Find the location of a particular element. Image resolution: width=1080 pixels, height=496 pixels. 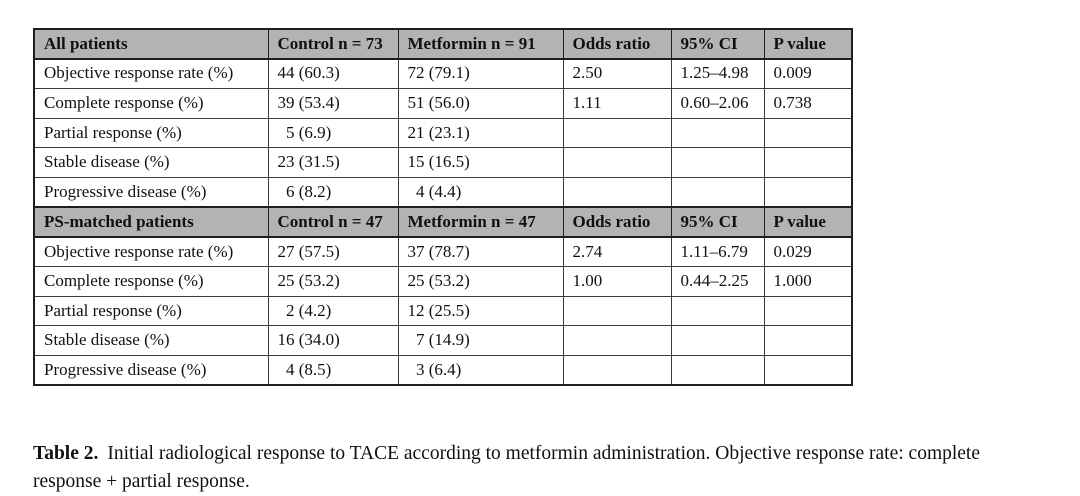

table-row: Partial response (%) 5 (6.9) 21 (23.1) is located at coordinates (443, 133).